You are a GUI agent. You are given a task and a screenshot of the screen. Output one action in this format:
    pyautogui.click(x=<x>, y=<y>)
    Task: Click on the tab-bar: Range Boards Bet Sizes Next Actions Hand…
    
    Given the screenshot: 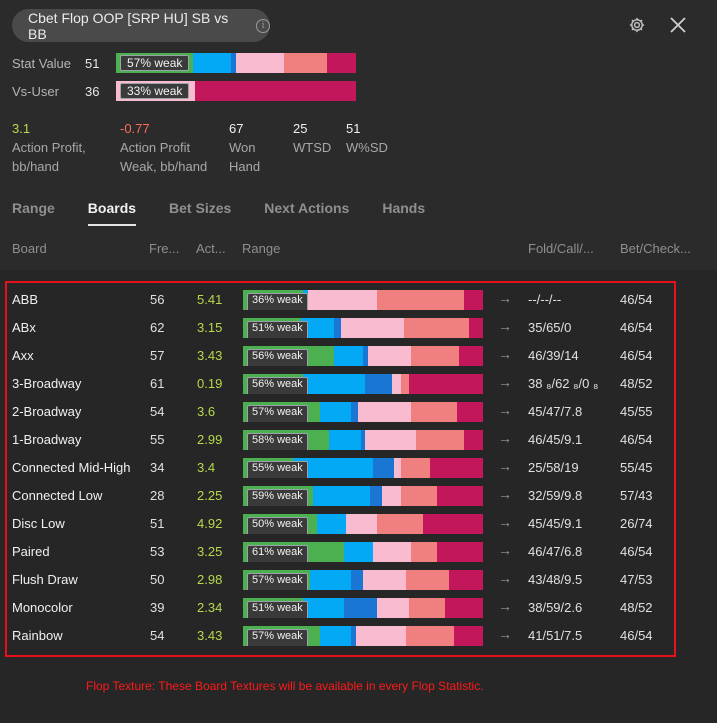 What is the action you would take?
    pyautogui.click(x=235, y=213)
    